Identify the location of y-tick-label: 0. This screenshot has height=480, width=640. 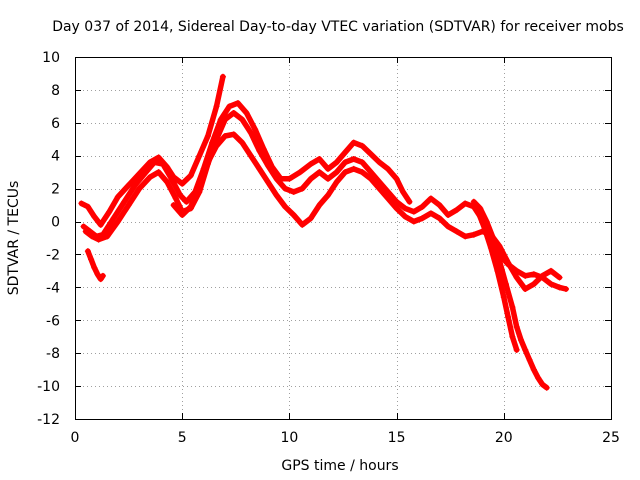
(55, 223).